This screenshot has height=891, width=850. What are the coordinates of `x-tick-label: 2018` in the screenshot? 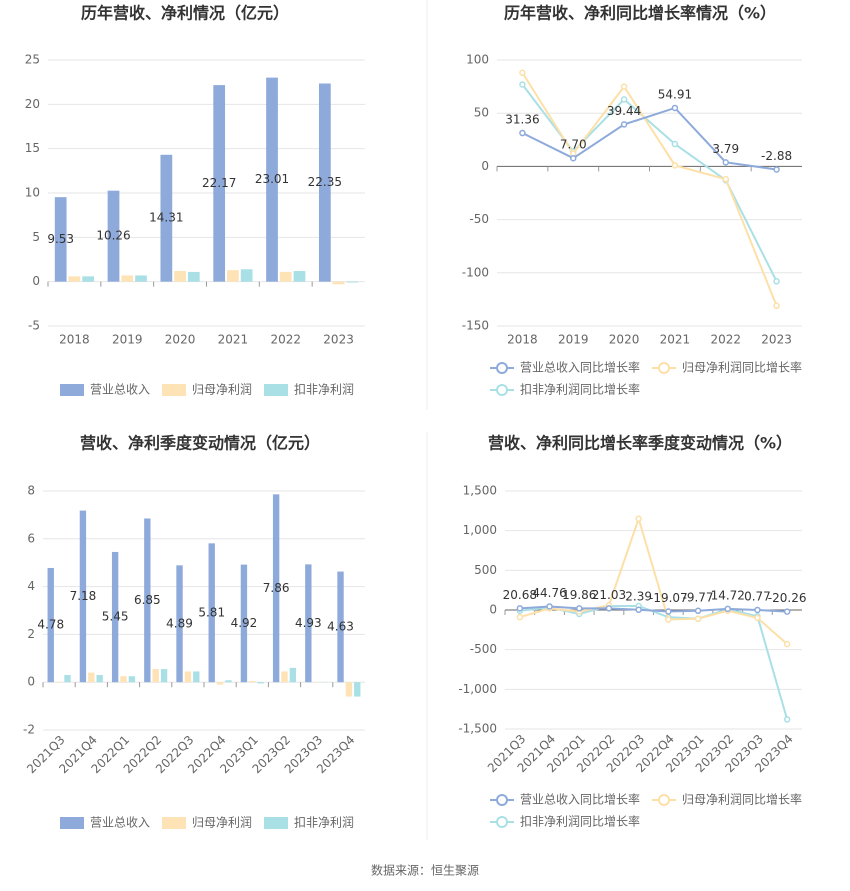 It's located at (522, 340).